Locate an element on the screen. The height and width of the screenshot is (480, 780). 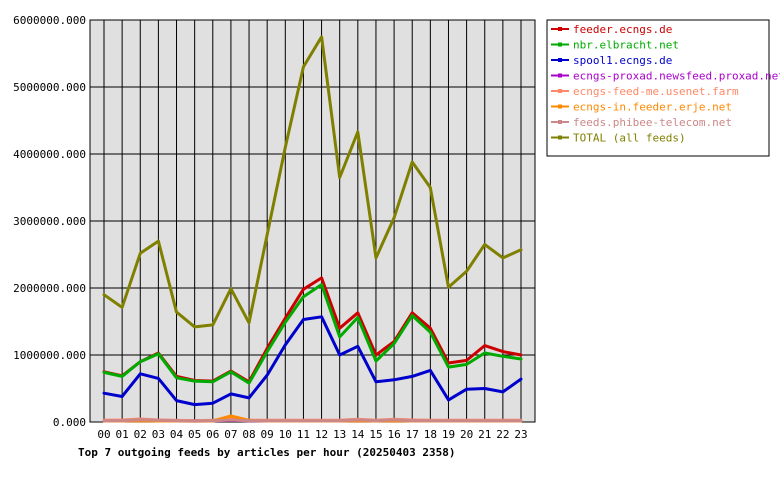
y-tick-label: 0.000 is located at coordinates (69, 422).